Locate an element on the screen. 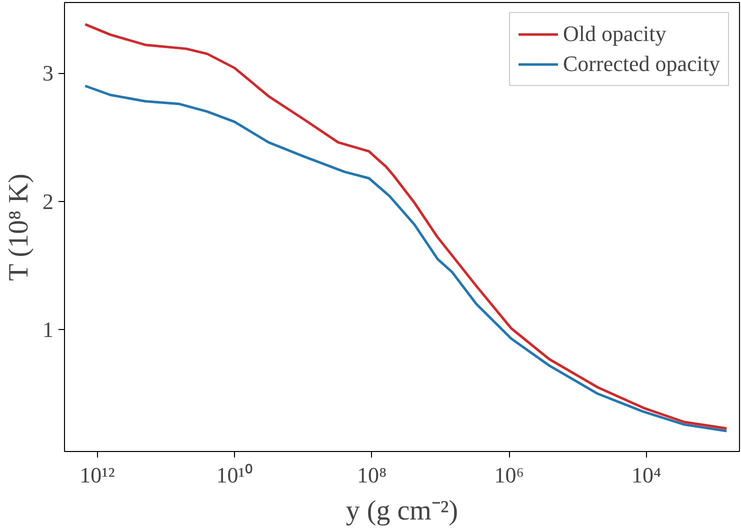 This screenshot has height=529, width=741. y-tick-label: 2 is located at coordinates (48, 201).